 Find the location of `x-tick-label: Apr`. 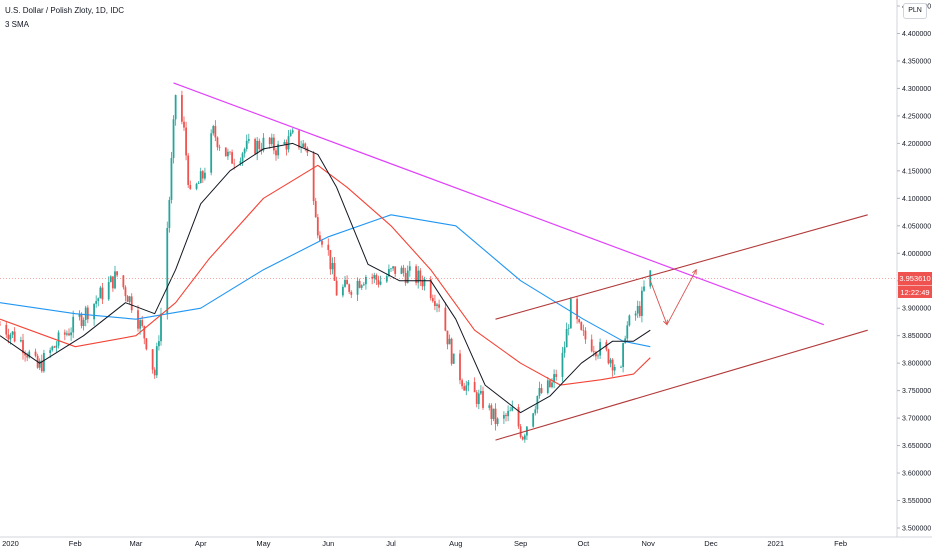

x-tick-label: Apr is located at coordinates (201, 543).